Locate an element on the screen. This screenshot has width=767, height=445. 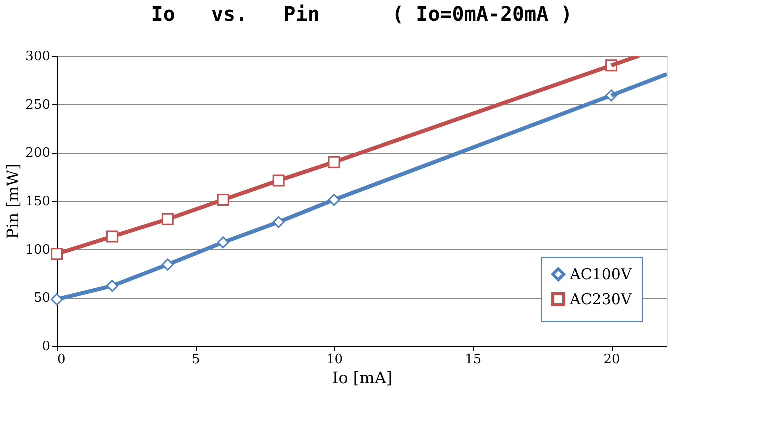
y-tick-label: 50 is located at coordinates (42, 298).